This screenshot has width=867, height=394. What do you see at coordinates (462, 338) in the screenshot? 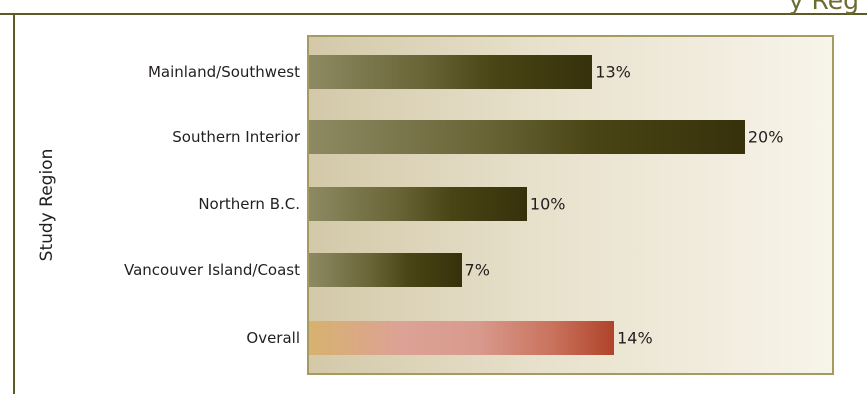
I see `bar-overall` at bounding box center [462, 338].